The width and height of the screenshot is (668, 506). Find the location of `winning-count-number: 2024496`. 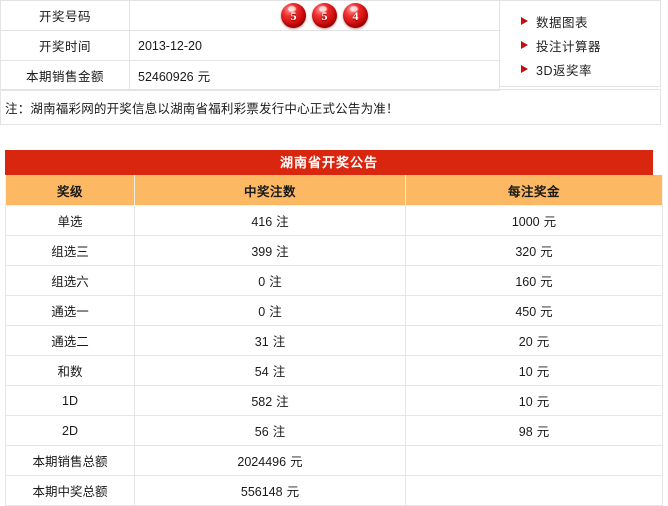

winning-count-number: 2024496 is located at coordinates (262, 462).